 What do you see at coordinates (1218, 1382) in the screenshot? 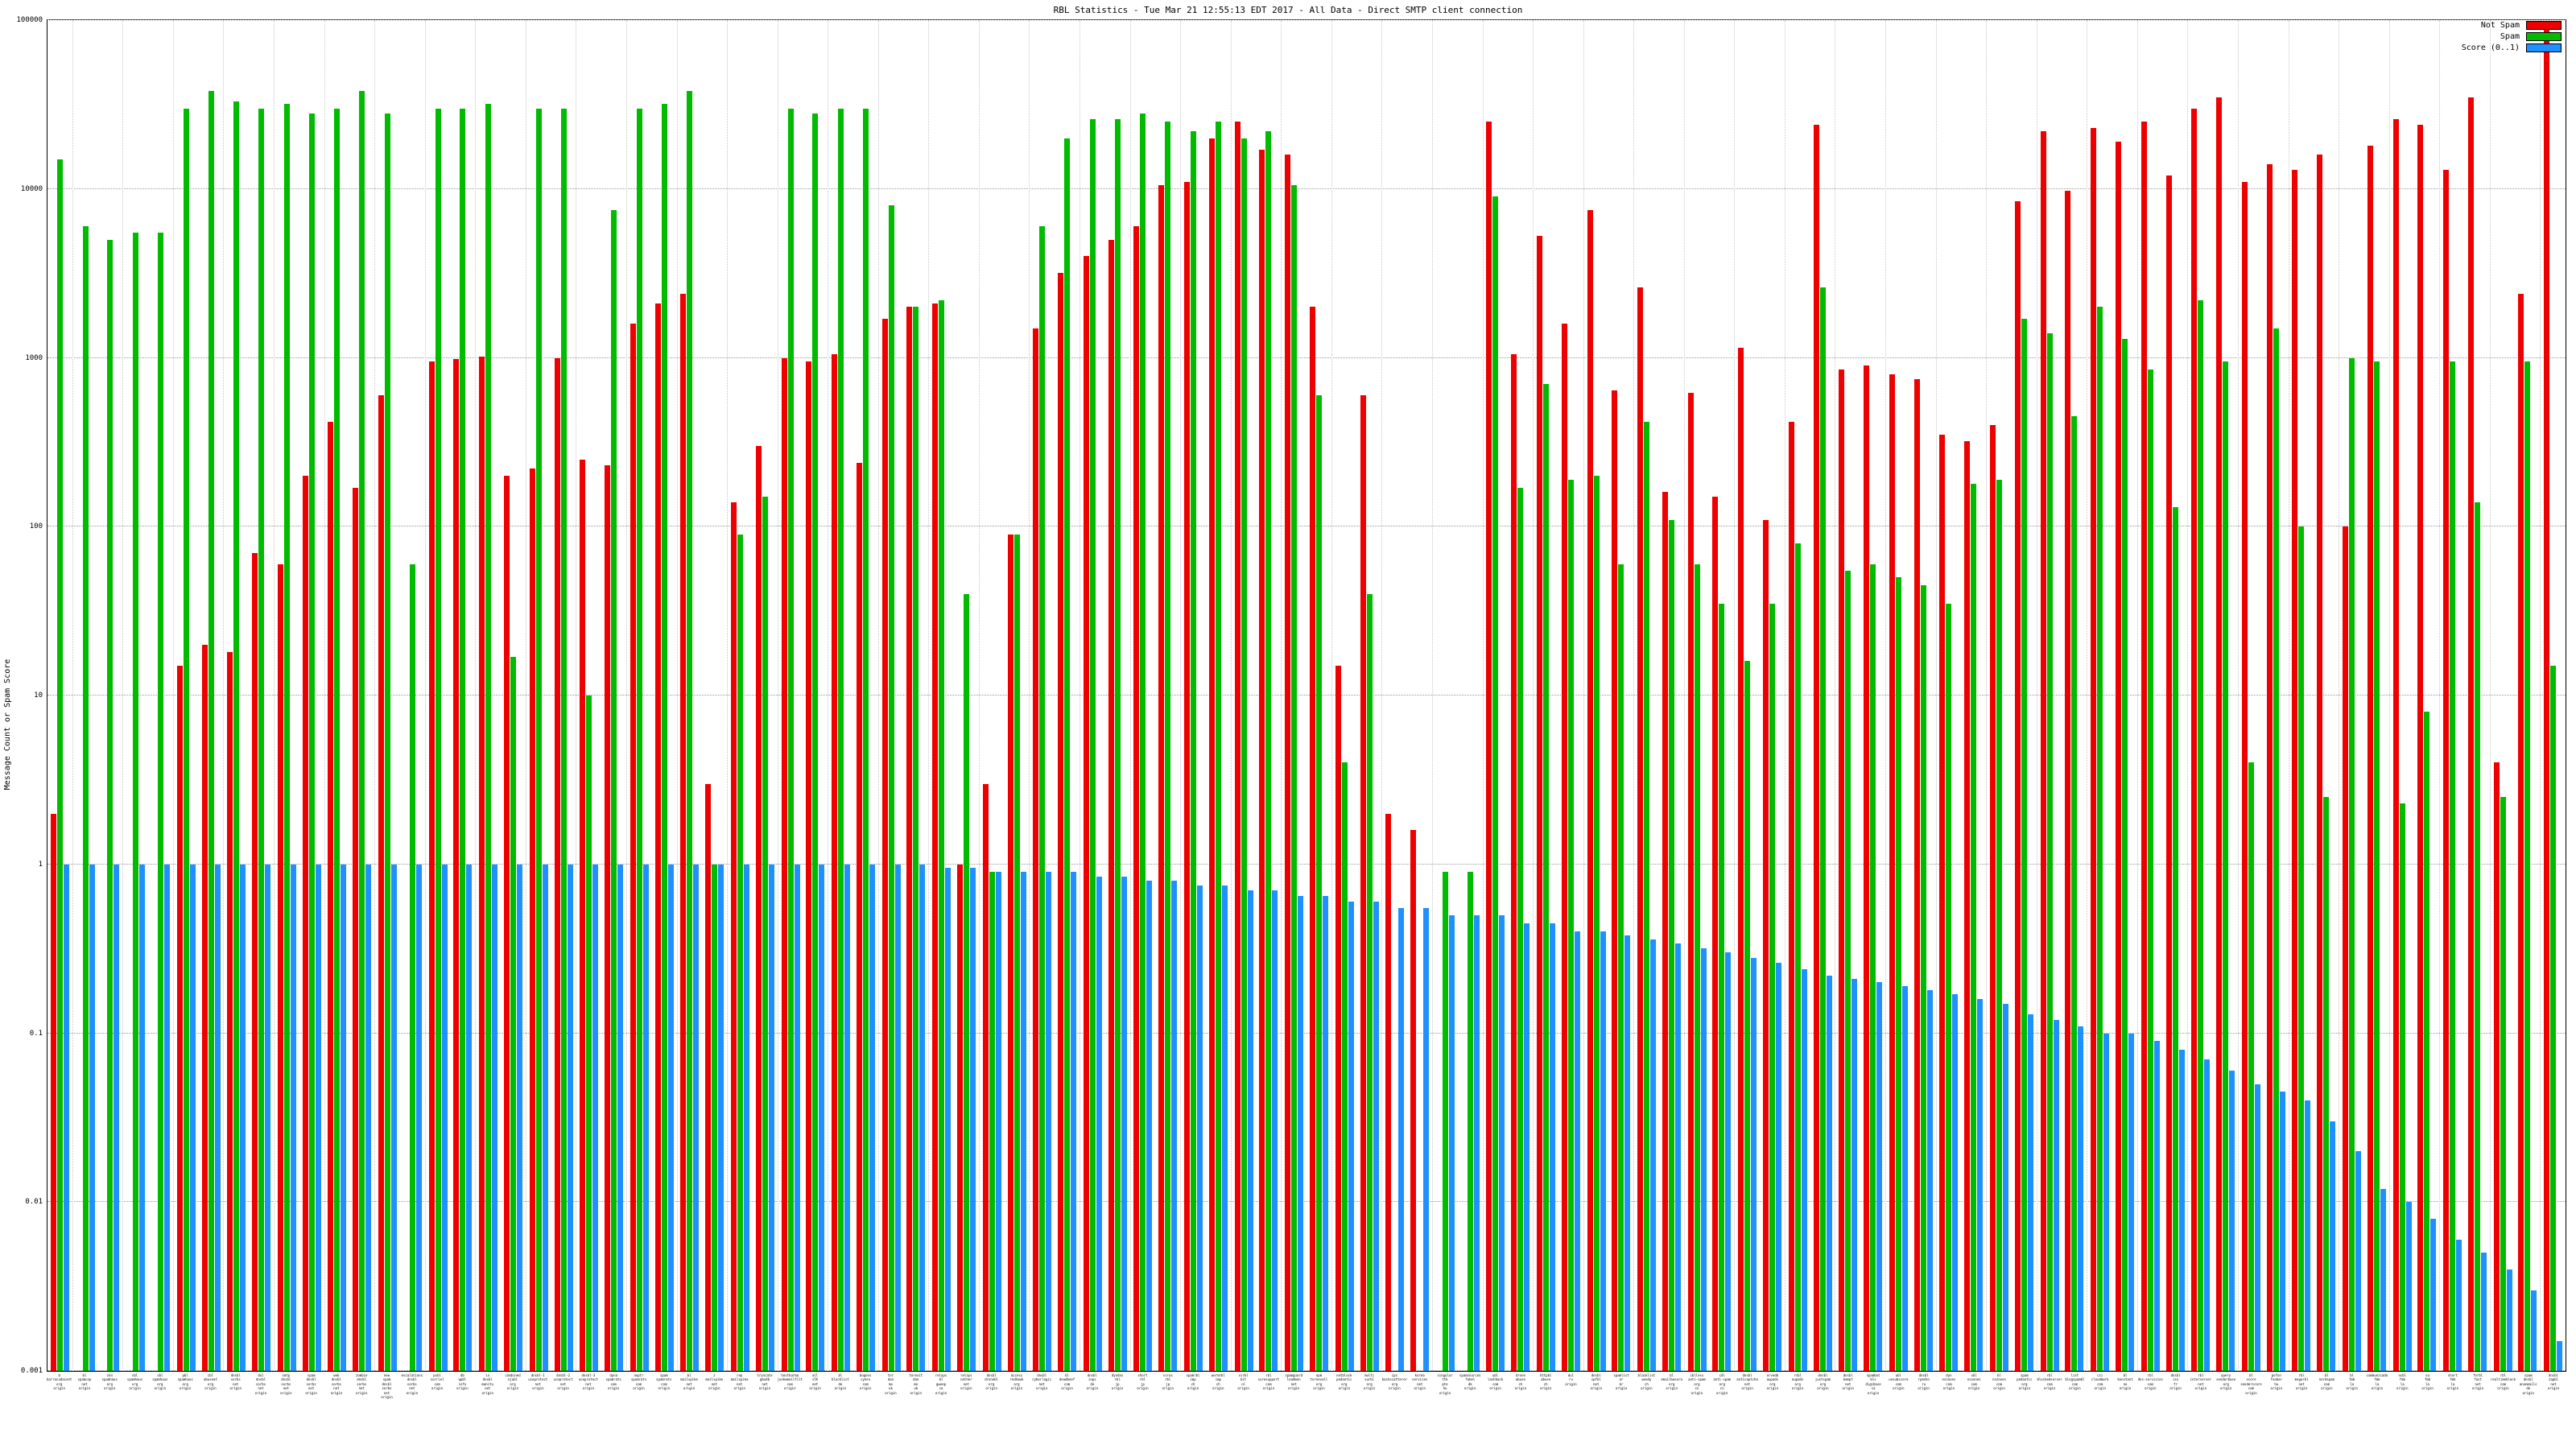
I see `x-tick-label: wormrbl imp ch origin` at bounding box center [1218, 1382].